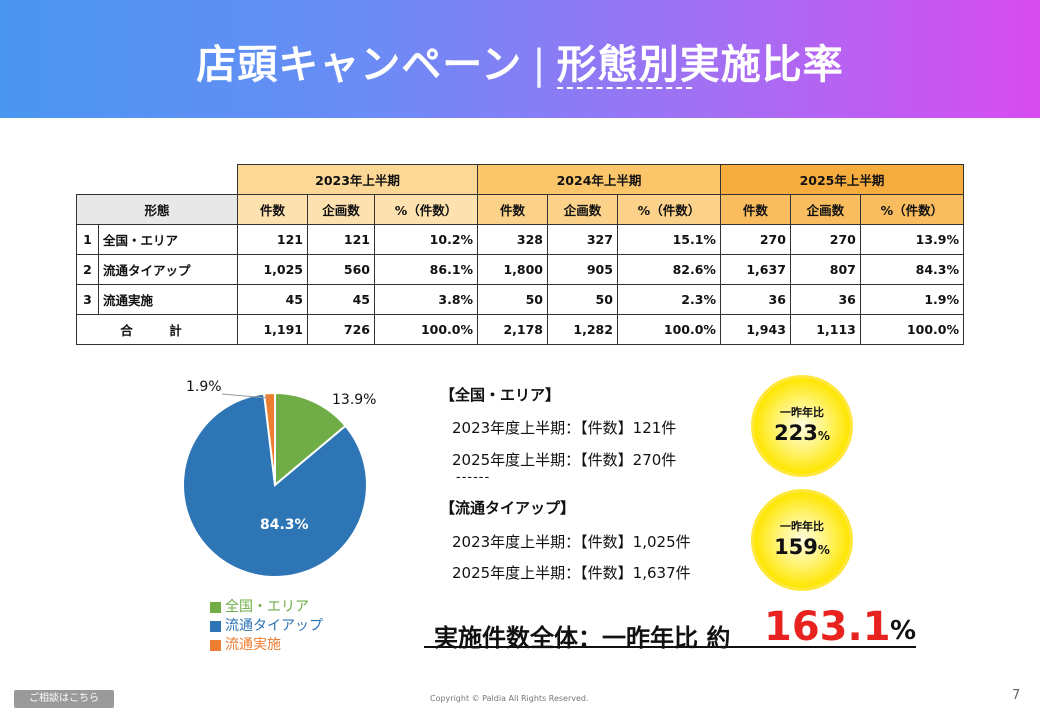 The image size is (1040, 720). Describe the element at coordinates (341, 329) in the screenshot. I see `total-cell: 726` at that location.